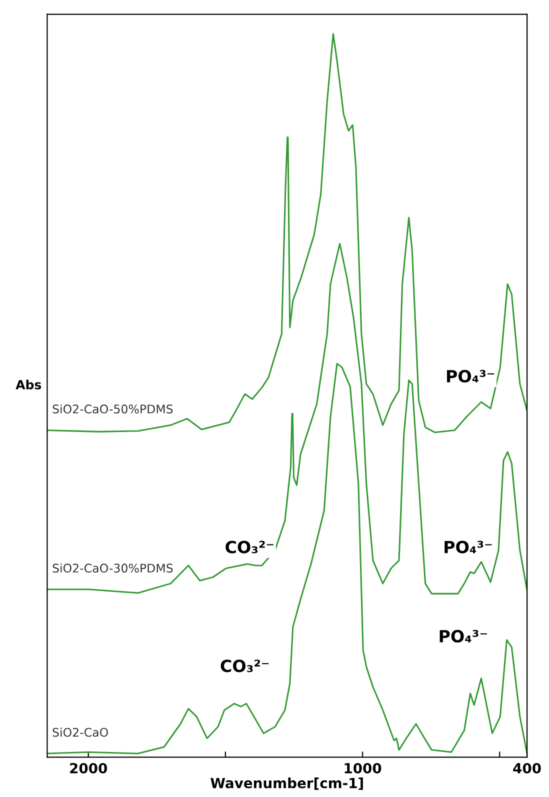 This screenshot has height=797, width=549. What do you see at coordinates (80, 732) in the screenshot?
I see `series-label: SiO2-CaO` at bounding box center [80, 732].